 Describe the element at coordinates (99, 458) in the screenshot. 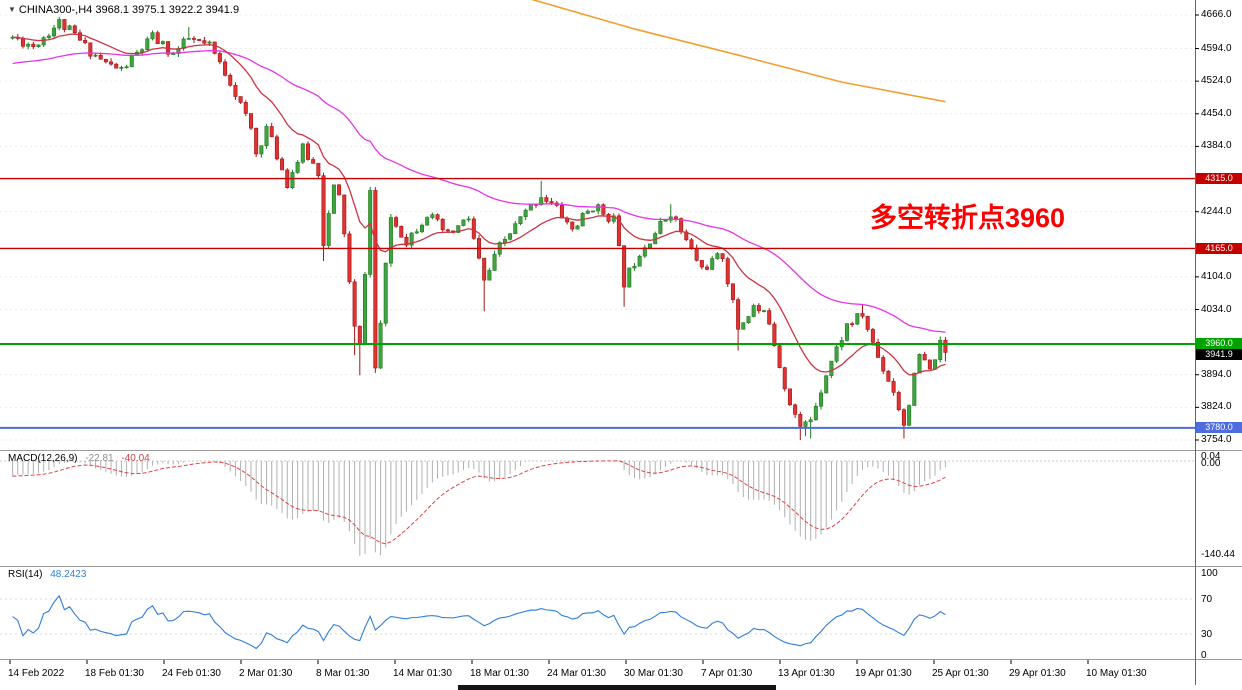

I see `macd-main-value: -22.81` at that location.